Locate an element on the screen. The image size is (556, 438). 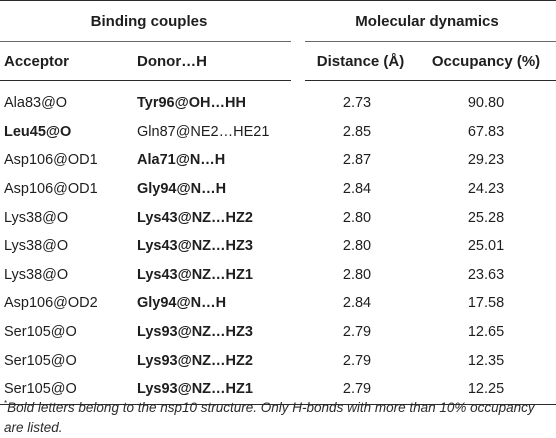
bottom-rule is located at coordinates (278, 404).